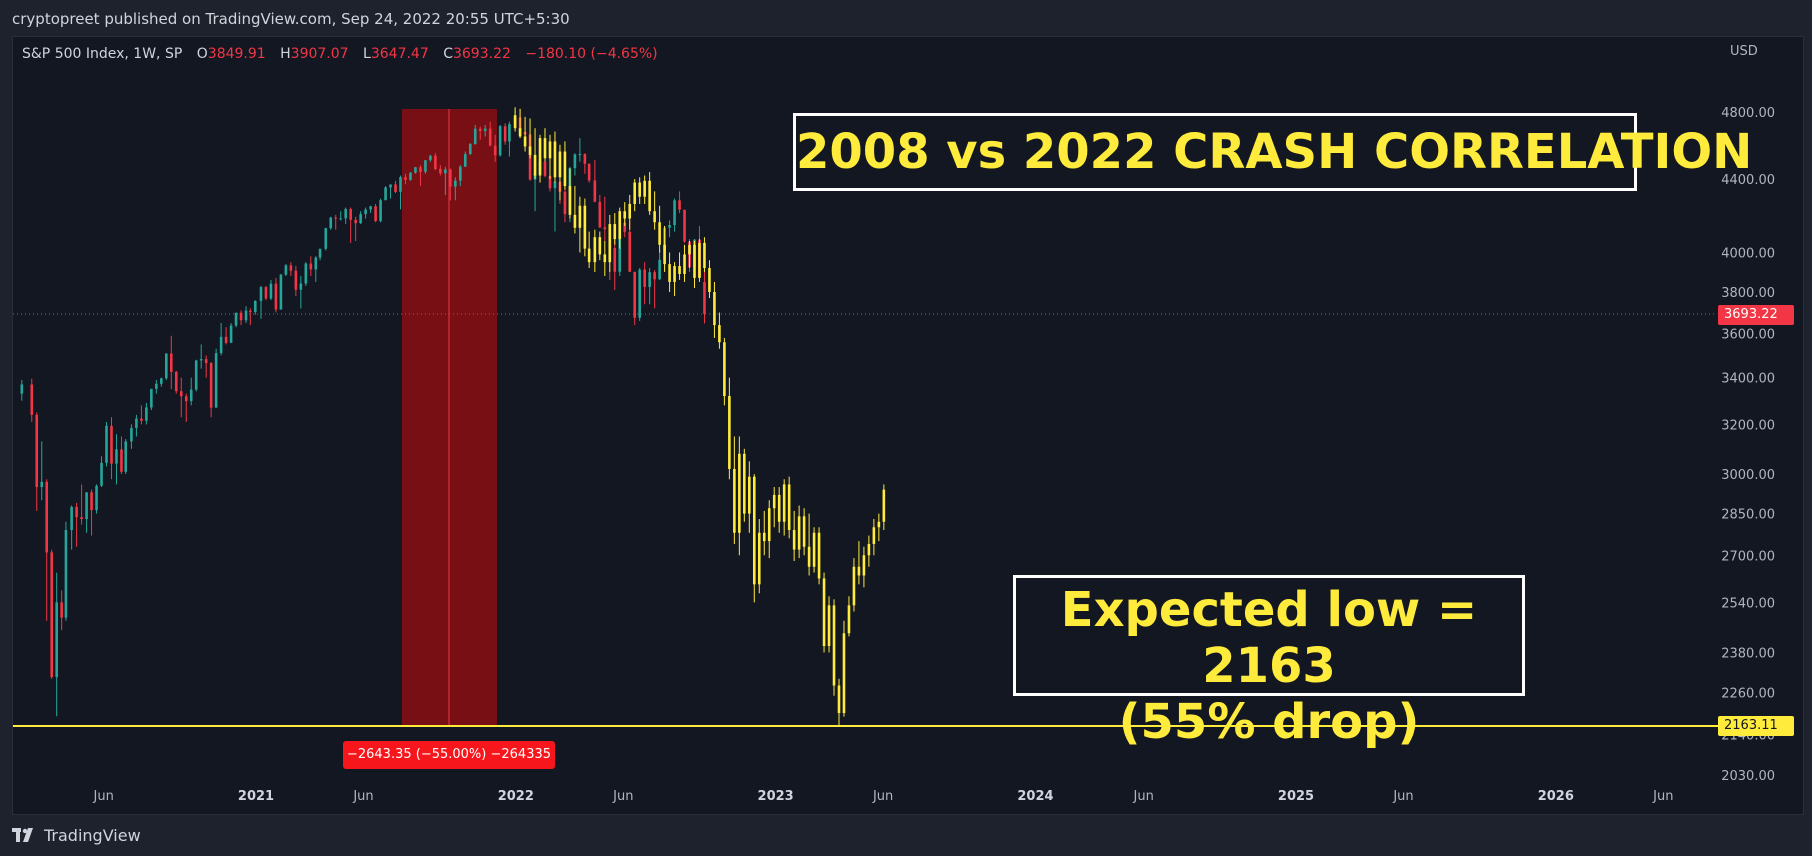  I want to click on expected-low-annotation: Expected low = 2163 (55% drop), so click(1269, 662).